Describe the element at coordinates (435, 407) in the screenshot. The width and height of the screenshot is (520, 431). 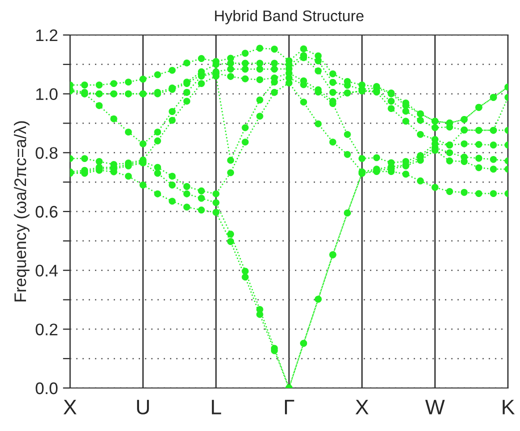
I see `x-tick-label: W` at that location.